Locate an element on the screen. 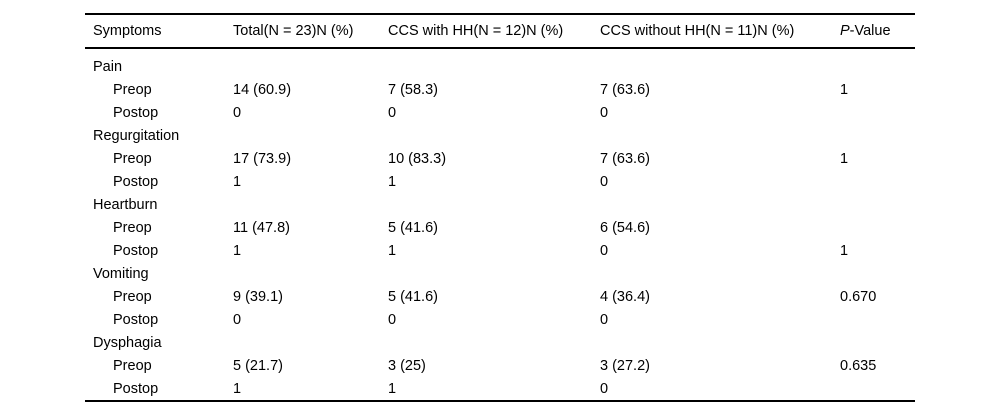 The height and width of the screenshot is (415, 1000). ccs-with-hh-cell: 10 (83.3) is located at coordinates (417, 158).